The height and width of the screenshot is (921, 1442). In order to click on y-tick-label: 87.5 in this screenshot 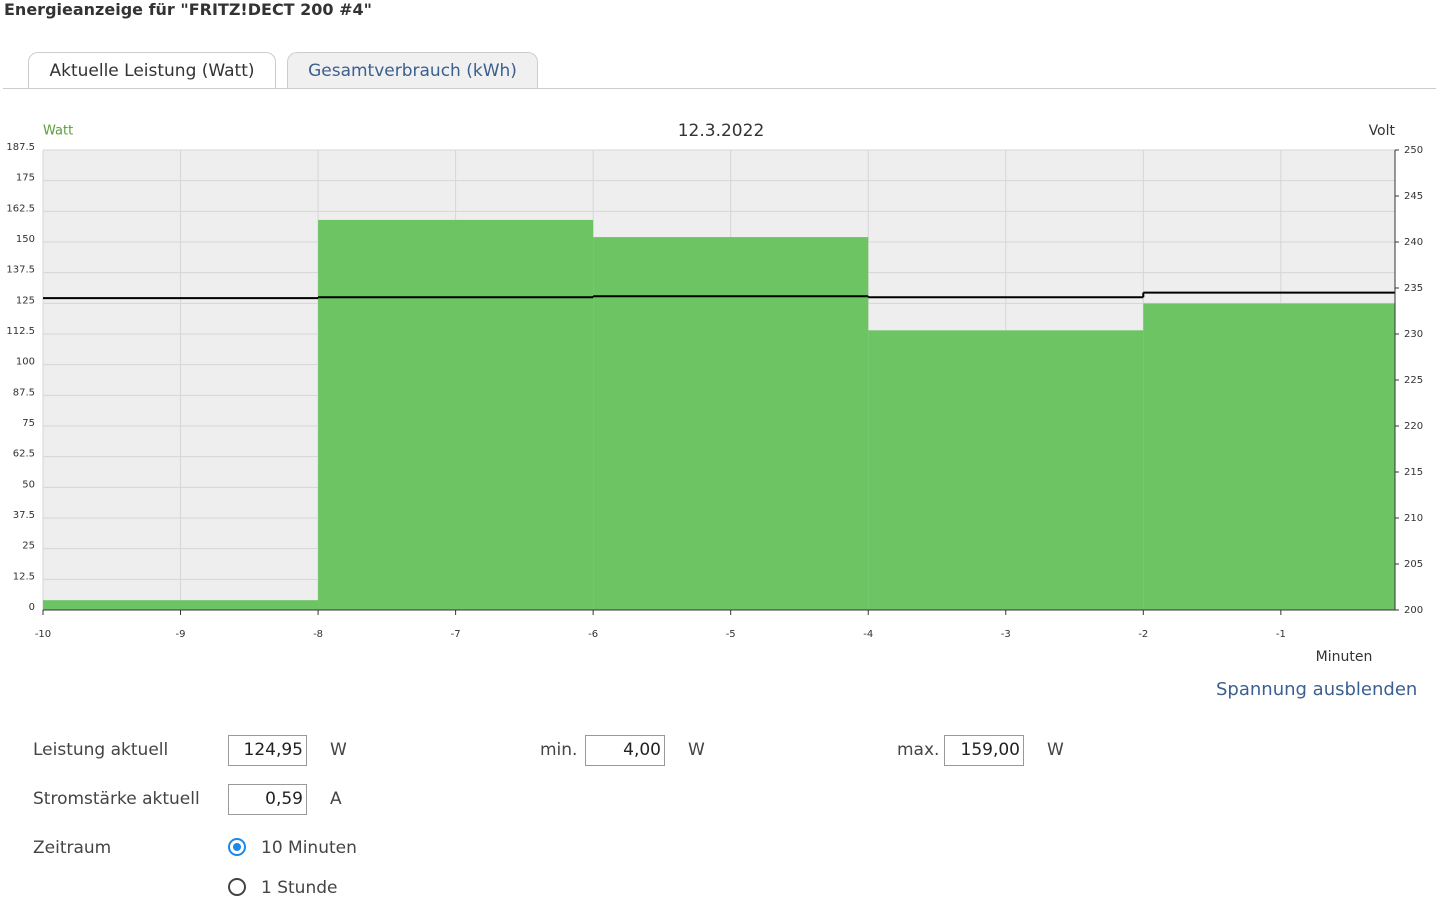, I will do `click(24, 392)`.